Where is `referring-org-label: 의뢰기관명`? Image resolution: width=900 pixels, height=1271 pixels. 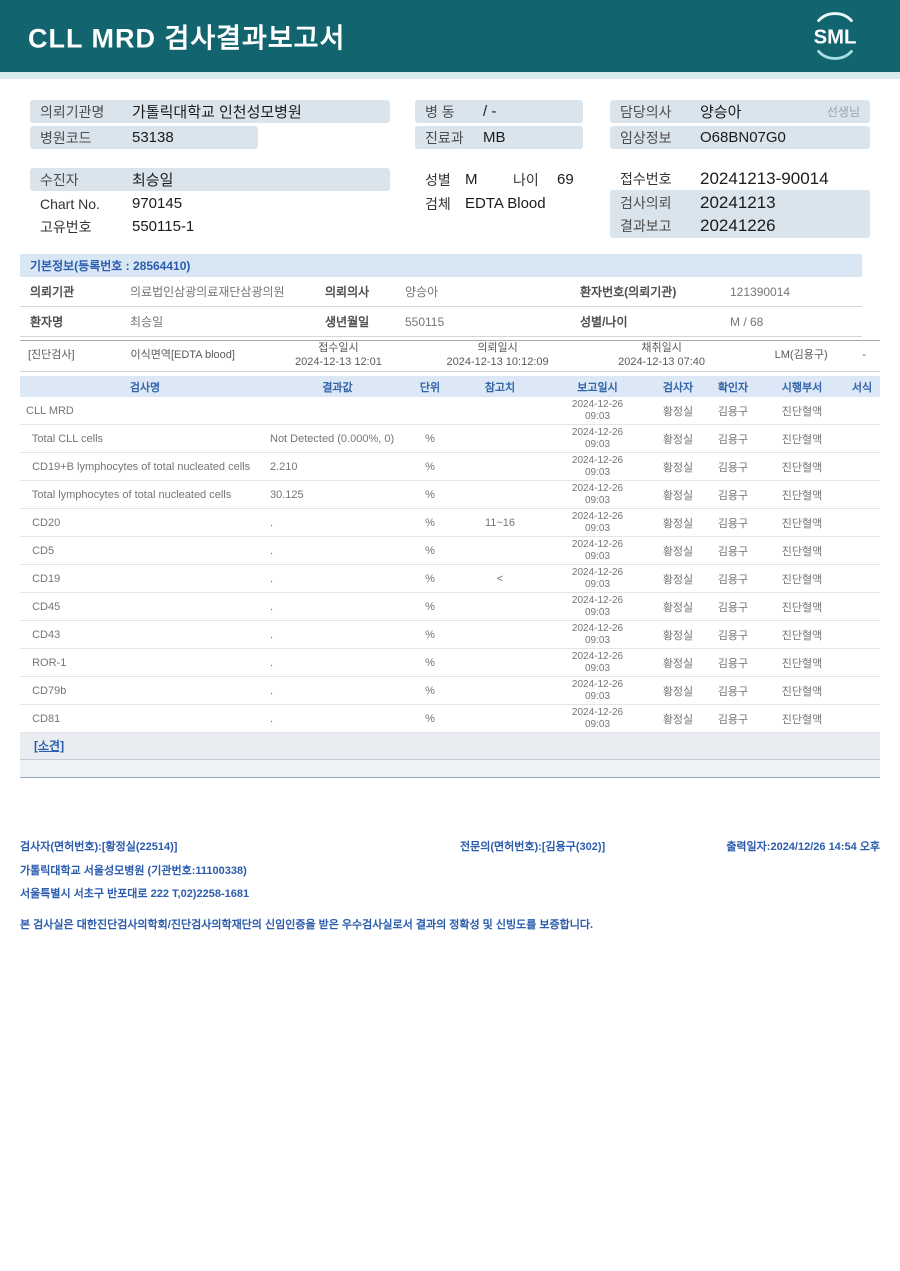 referring-org-label: 의뢰기관명 is located at coordinates (72, 111).